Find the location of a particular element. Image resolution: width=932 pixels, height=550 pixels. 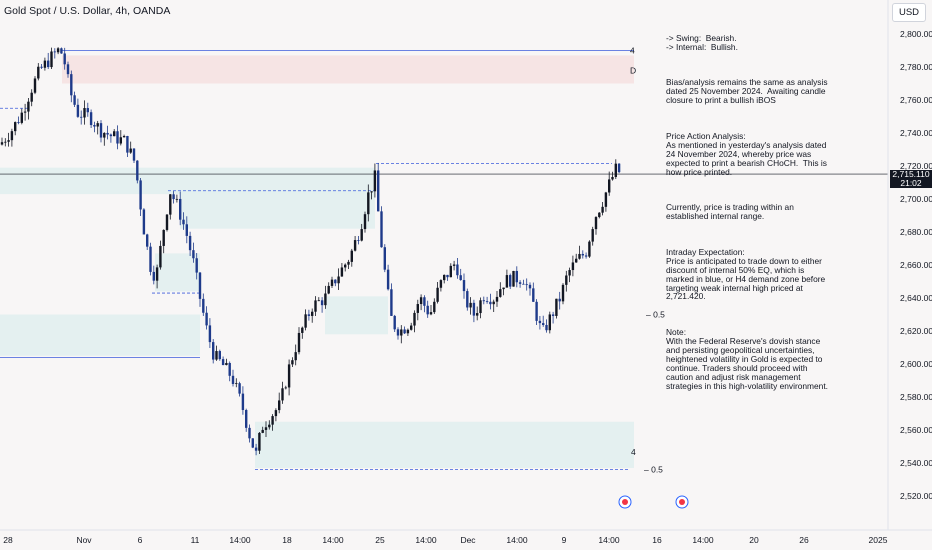

y-tick-label: 2,680.000 is located at coordinates (916, 232).